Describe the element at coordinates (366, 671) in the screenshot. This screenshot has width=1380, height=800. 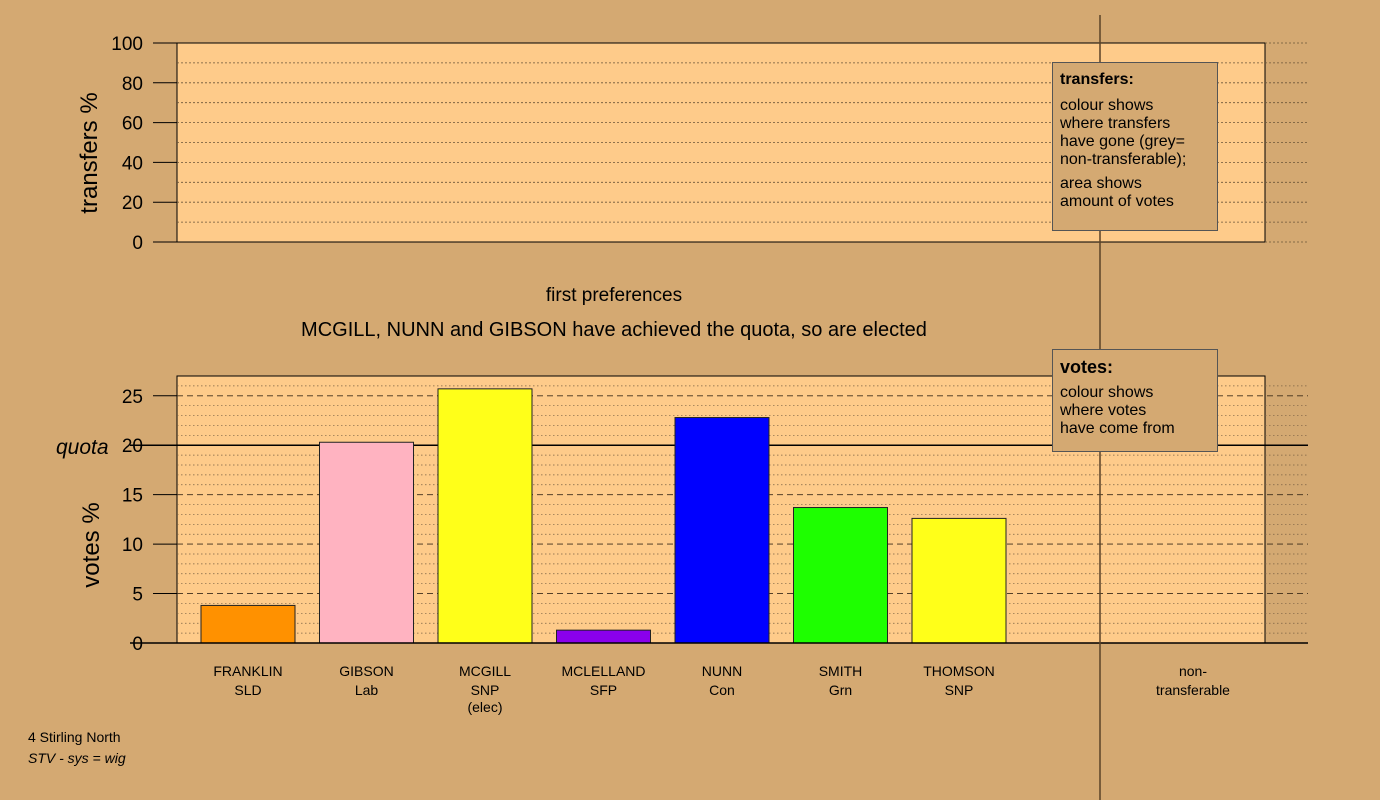
I see `candidate-name: GIBSON` at that location.